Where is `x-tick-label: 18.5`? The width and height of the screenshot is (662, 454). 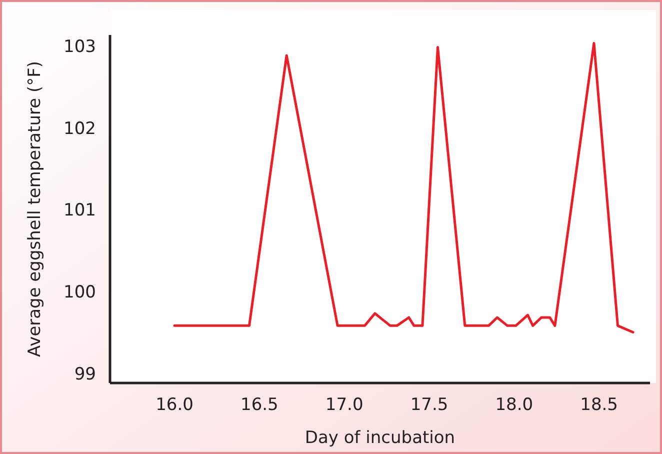 x-tick-label: 18.5 is located at coordinates (599, 405).